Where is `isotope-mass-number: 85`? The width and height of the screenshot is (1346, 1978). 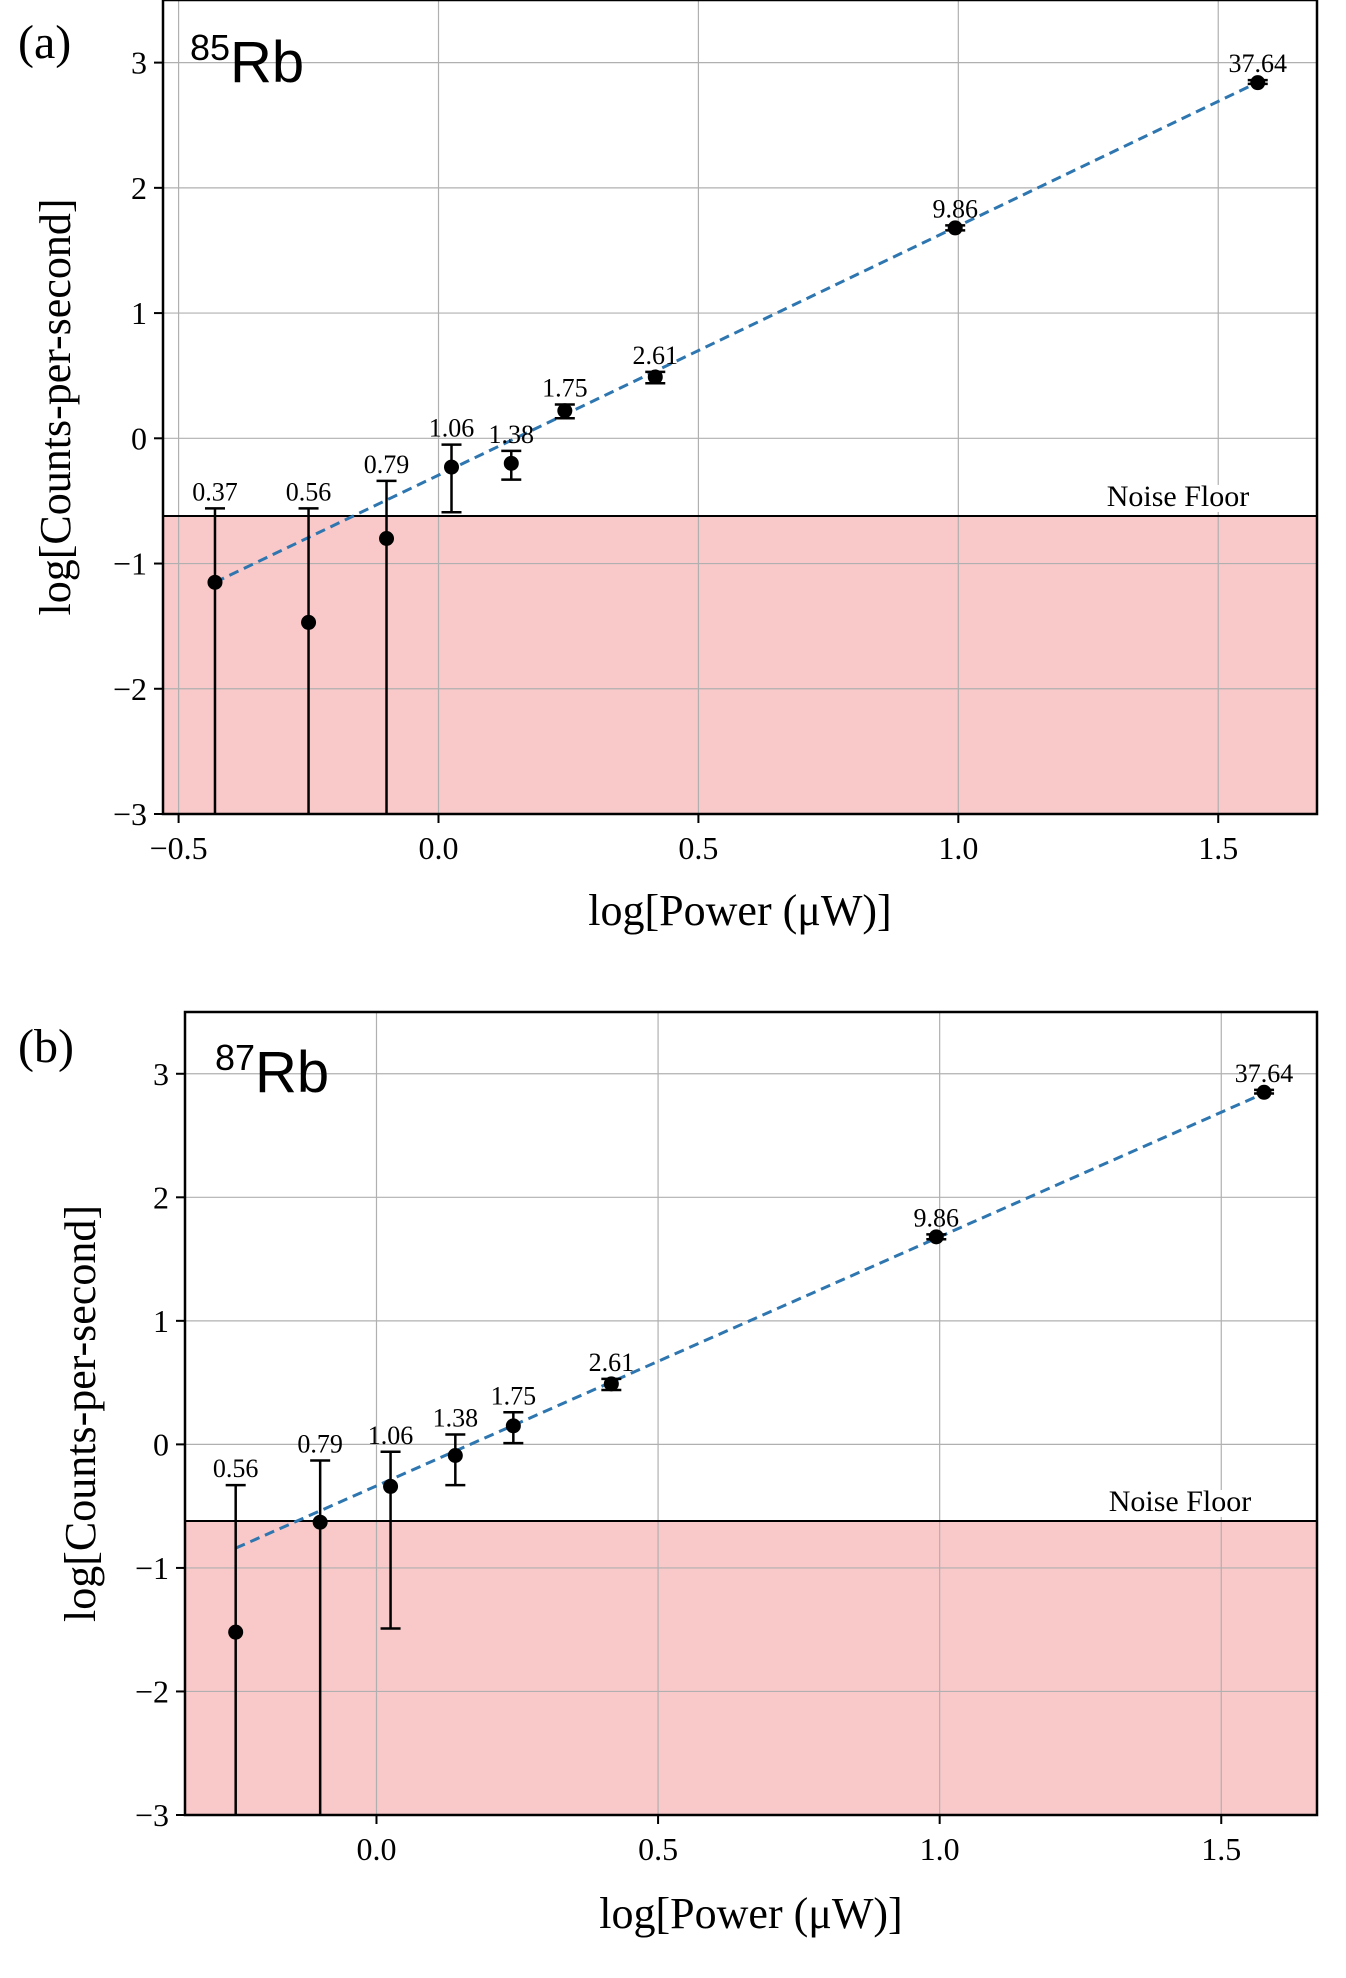 isotope-mass-number: 85 is located at coordinates (210, 47).